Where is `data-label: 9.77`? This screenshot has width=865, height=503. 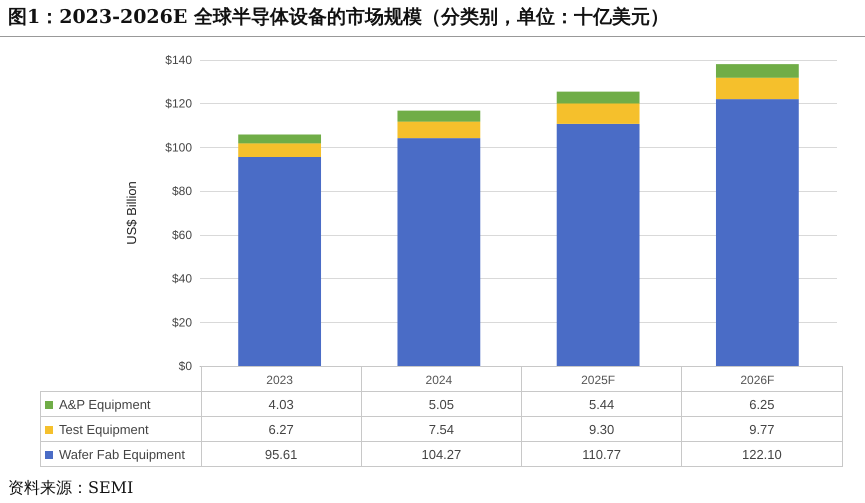 data-label: 9.77 is located at coordinates (762, 429).